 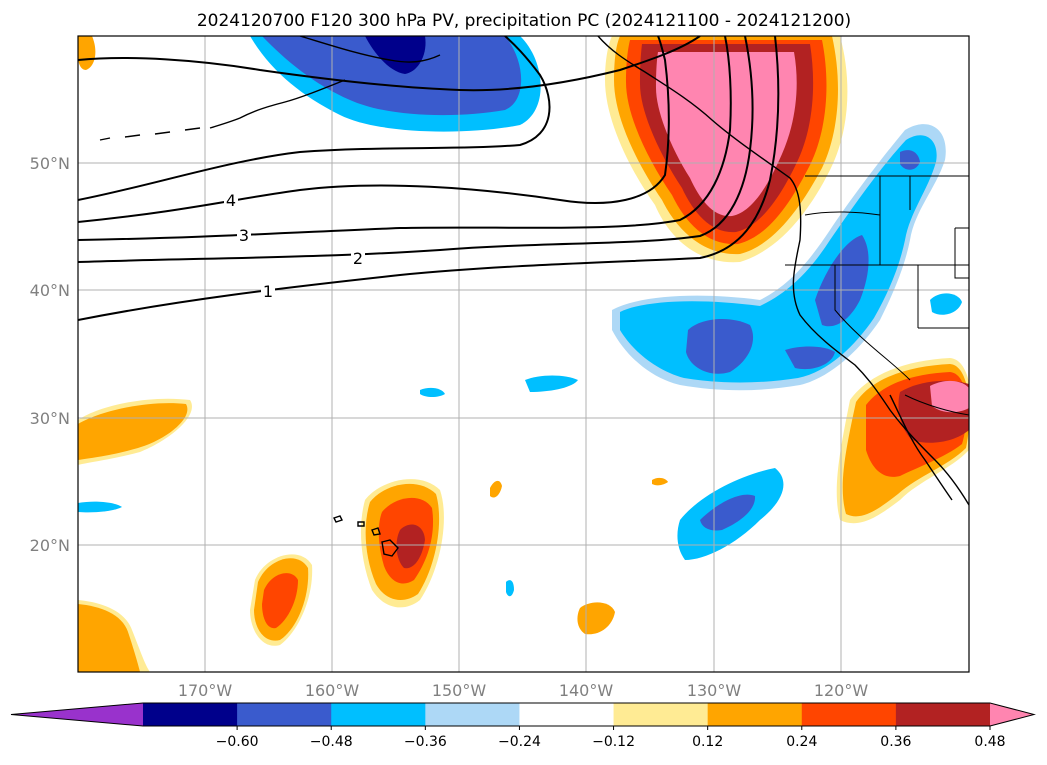 What do you see at coordinates (707, 742) in the screenshot?
I see `colorbar-tick-label: 0.12` at bounding box center [707, 742].